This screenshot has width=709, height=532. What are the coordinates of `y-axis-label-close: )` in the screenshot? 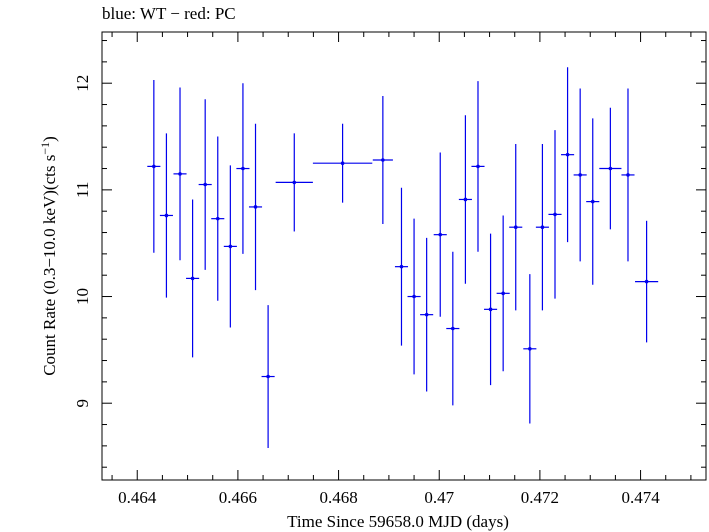 It's located at (49, 139).